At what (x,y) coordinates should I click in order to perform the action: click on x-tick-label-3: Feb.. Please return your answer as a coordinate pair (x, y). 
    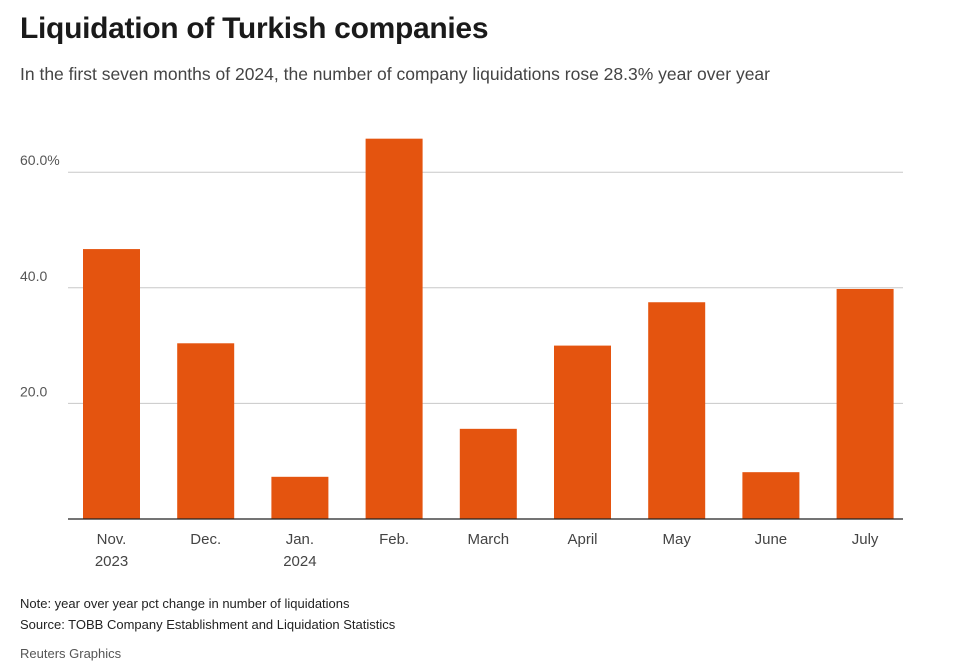
    Looking at the image, I should click on (394, 539).